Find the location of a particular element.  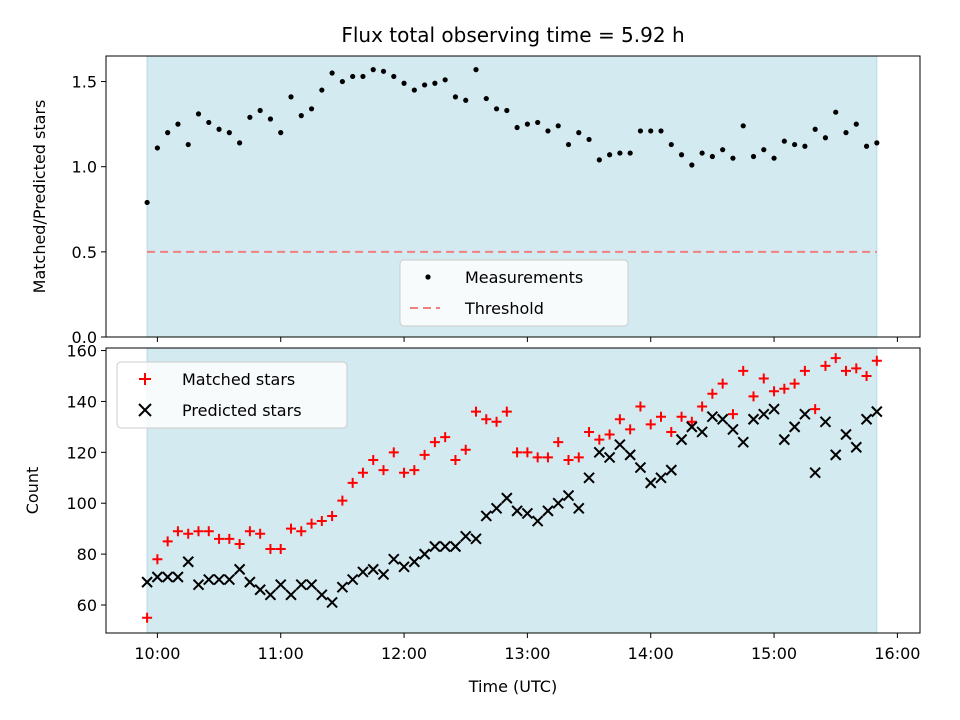

x-tick-label: 13:00 is located at coordinates (527, 653).